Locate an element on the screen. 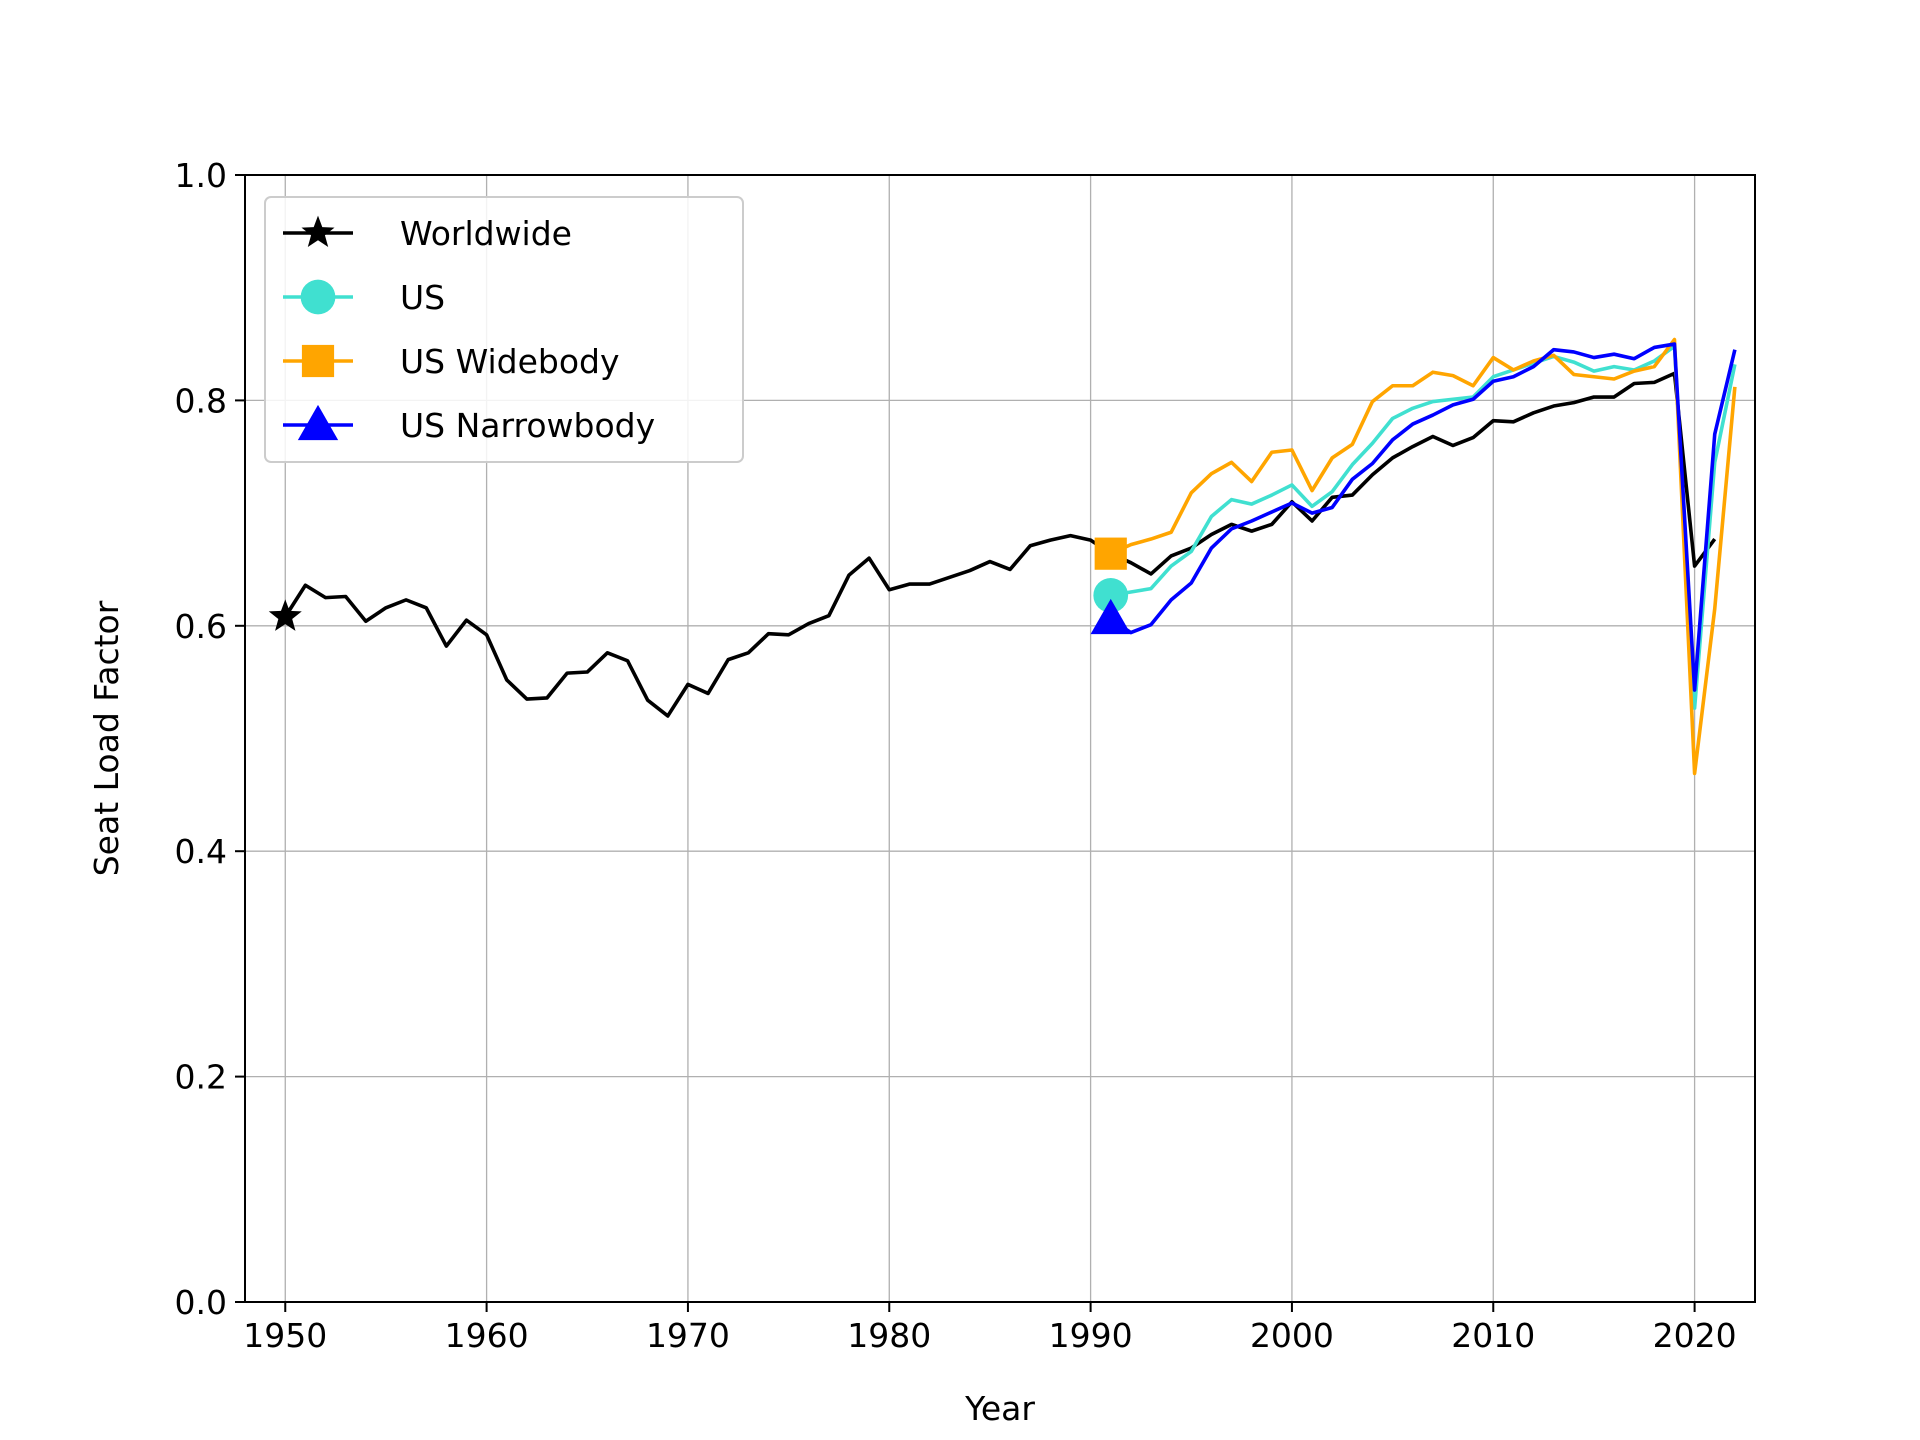 This screenshot has width=1920, height=1440. x-tick-label: 1950 is located at coordinates (285, 1335).